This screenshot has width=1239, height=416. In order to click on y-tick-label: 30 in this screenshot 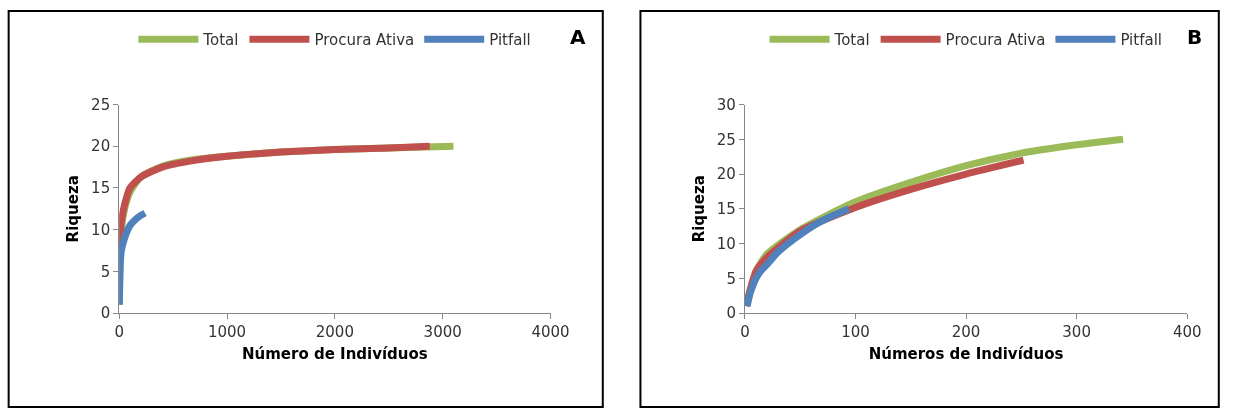, I will do `click(726, 104)`.